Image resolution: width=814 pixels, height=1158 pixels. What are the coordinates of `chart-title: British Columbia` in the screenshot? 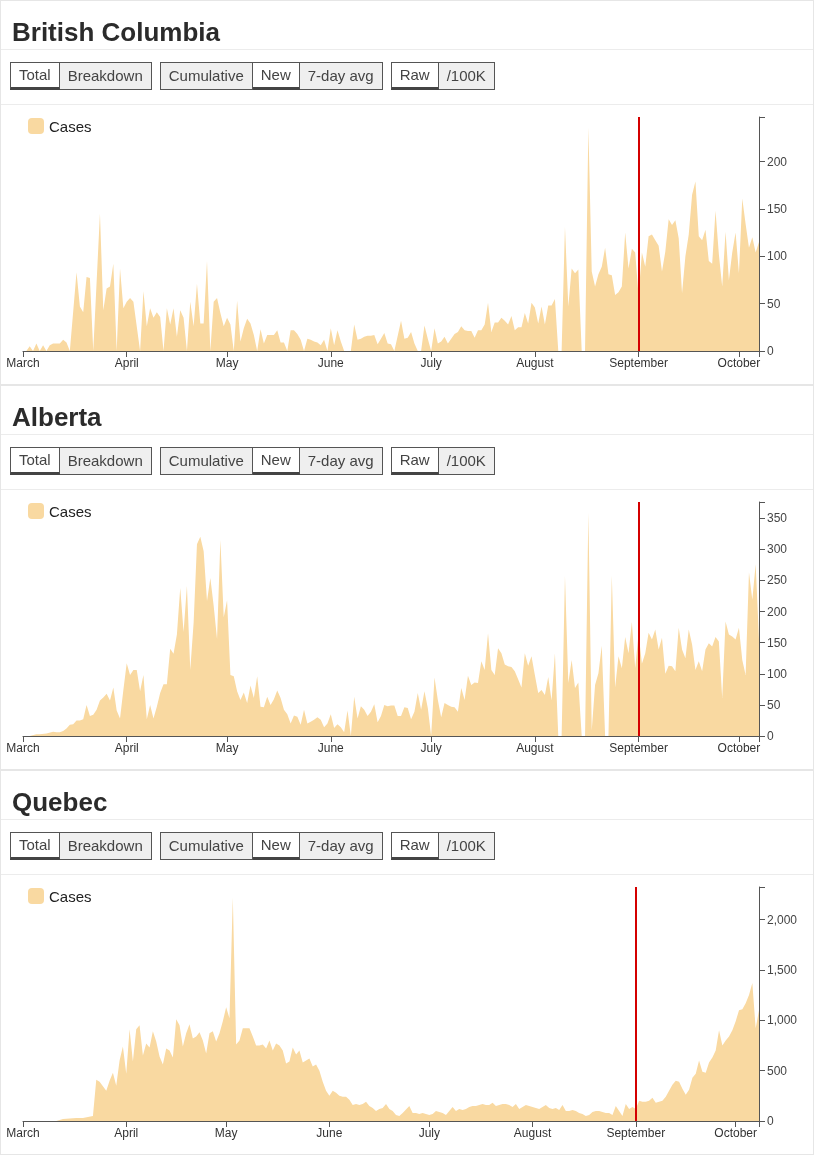 It's located at (116, 32).